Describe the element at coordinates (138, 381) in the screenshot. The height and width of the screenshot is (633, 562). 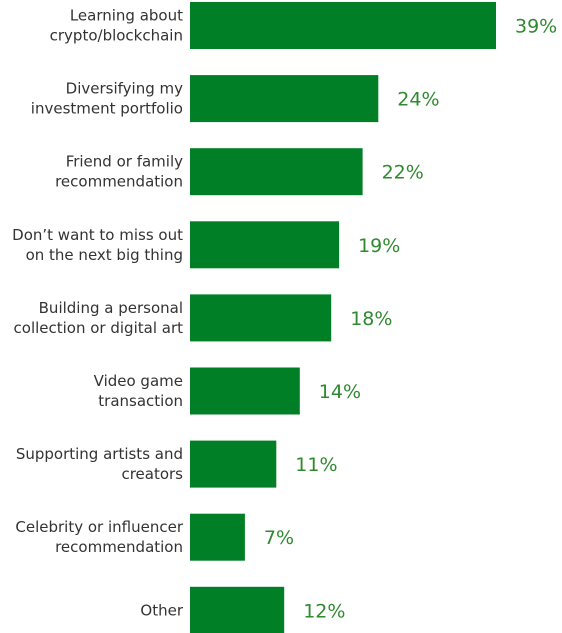
I see `category-label-line: Video game` at that location.